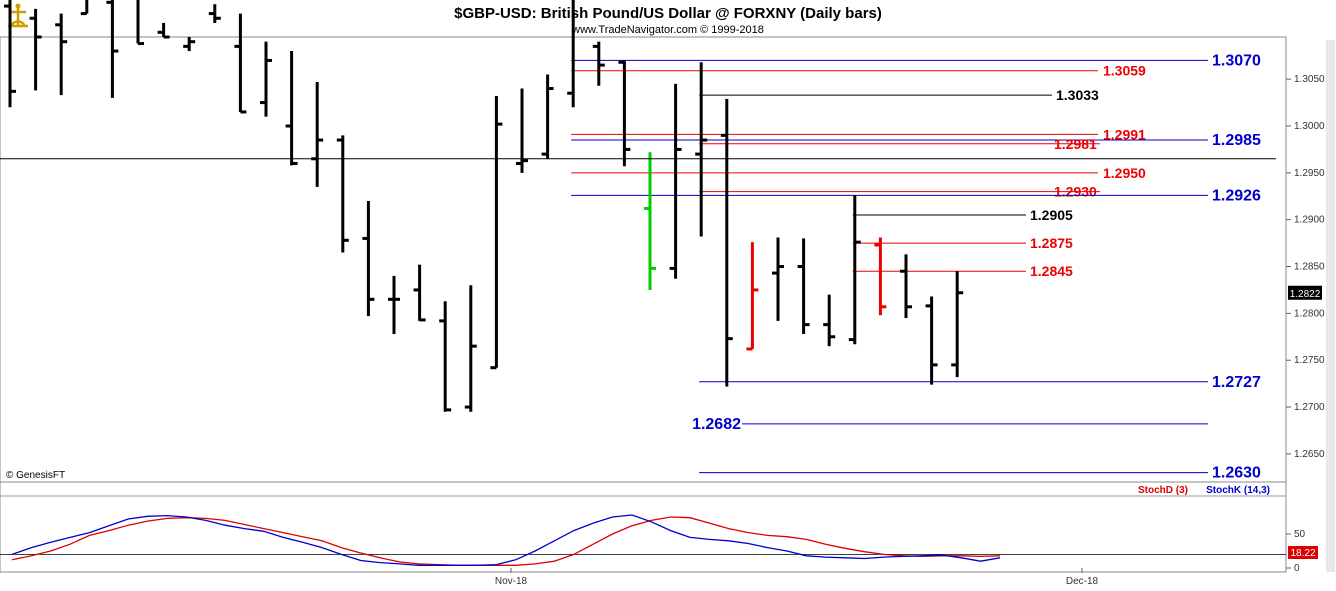 The width and height of the screenshot is (1336, 591). What do you see at coordinates (667, 30) in the screenshot?
I see `chart-subtitle: www.TradeNavigator.com © 1999-2018` at bounding box center [667, 30].